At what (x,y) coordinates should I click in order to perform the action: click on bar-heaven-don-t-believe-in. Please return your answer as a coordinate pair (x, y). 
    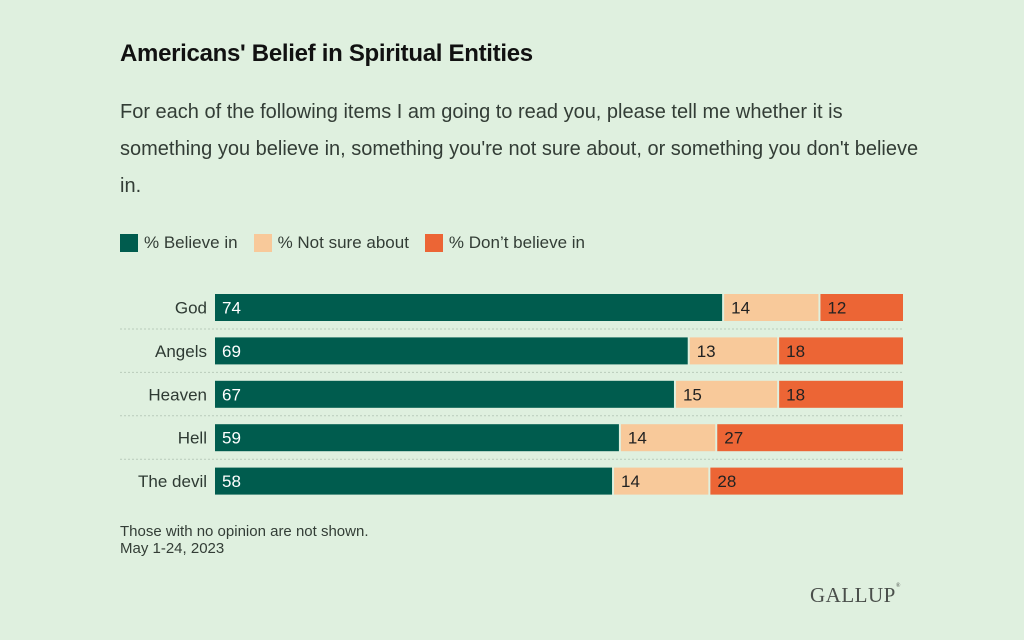
    Looking at the image, I should click on (841, 394).